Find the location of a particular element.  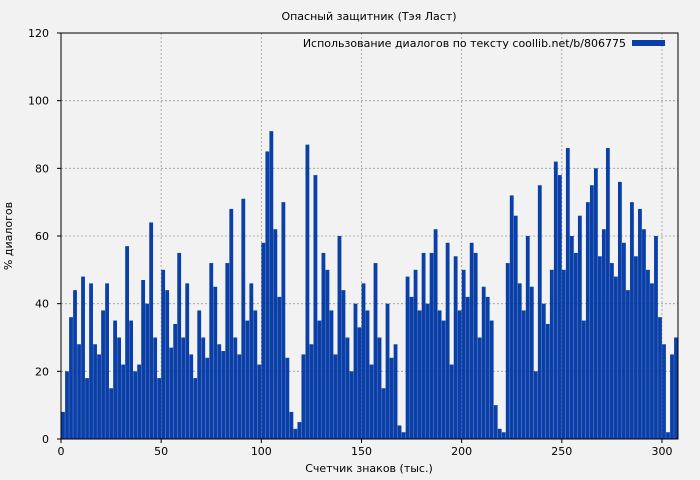

y-tick-label: 40 is located at coordinates (42, 304).